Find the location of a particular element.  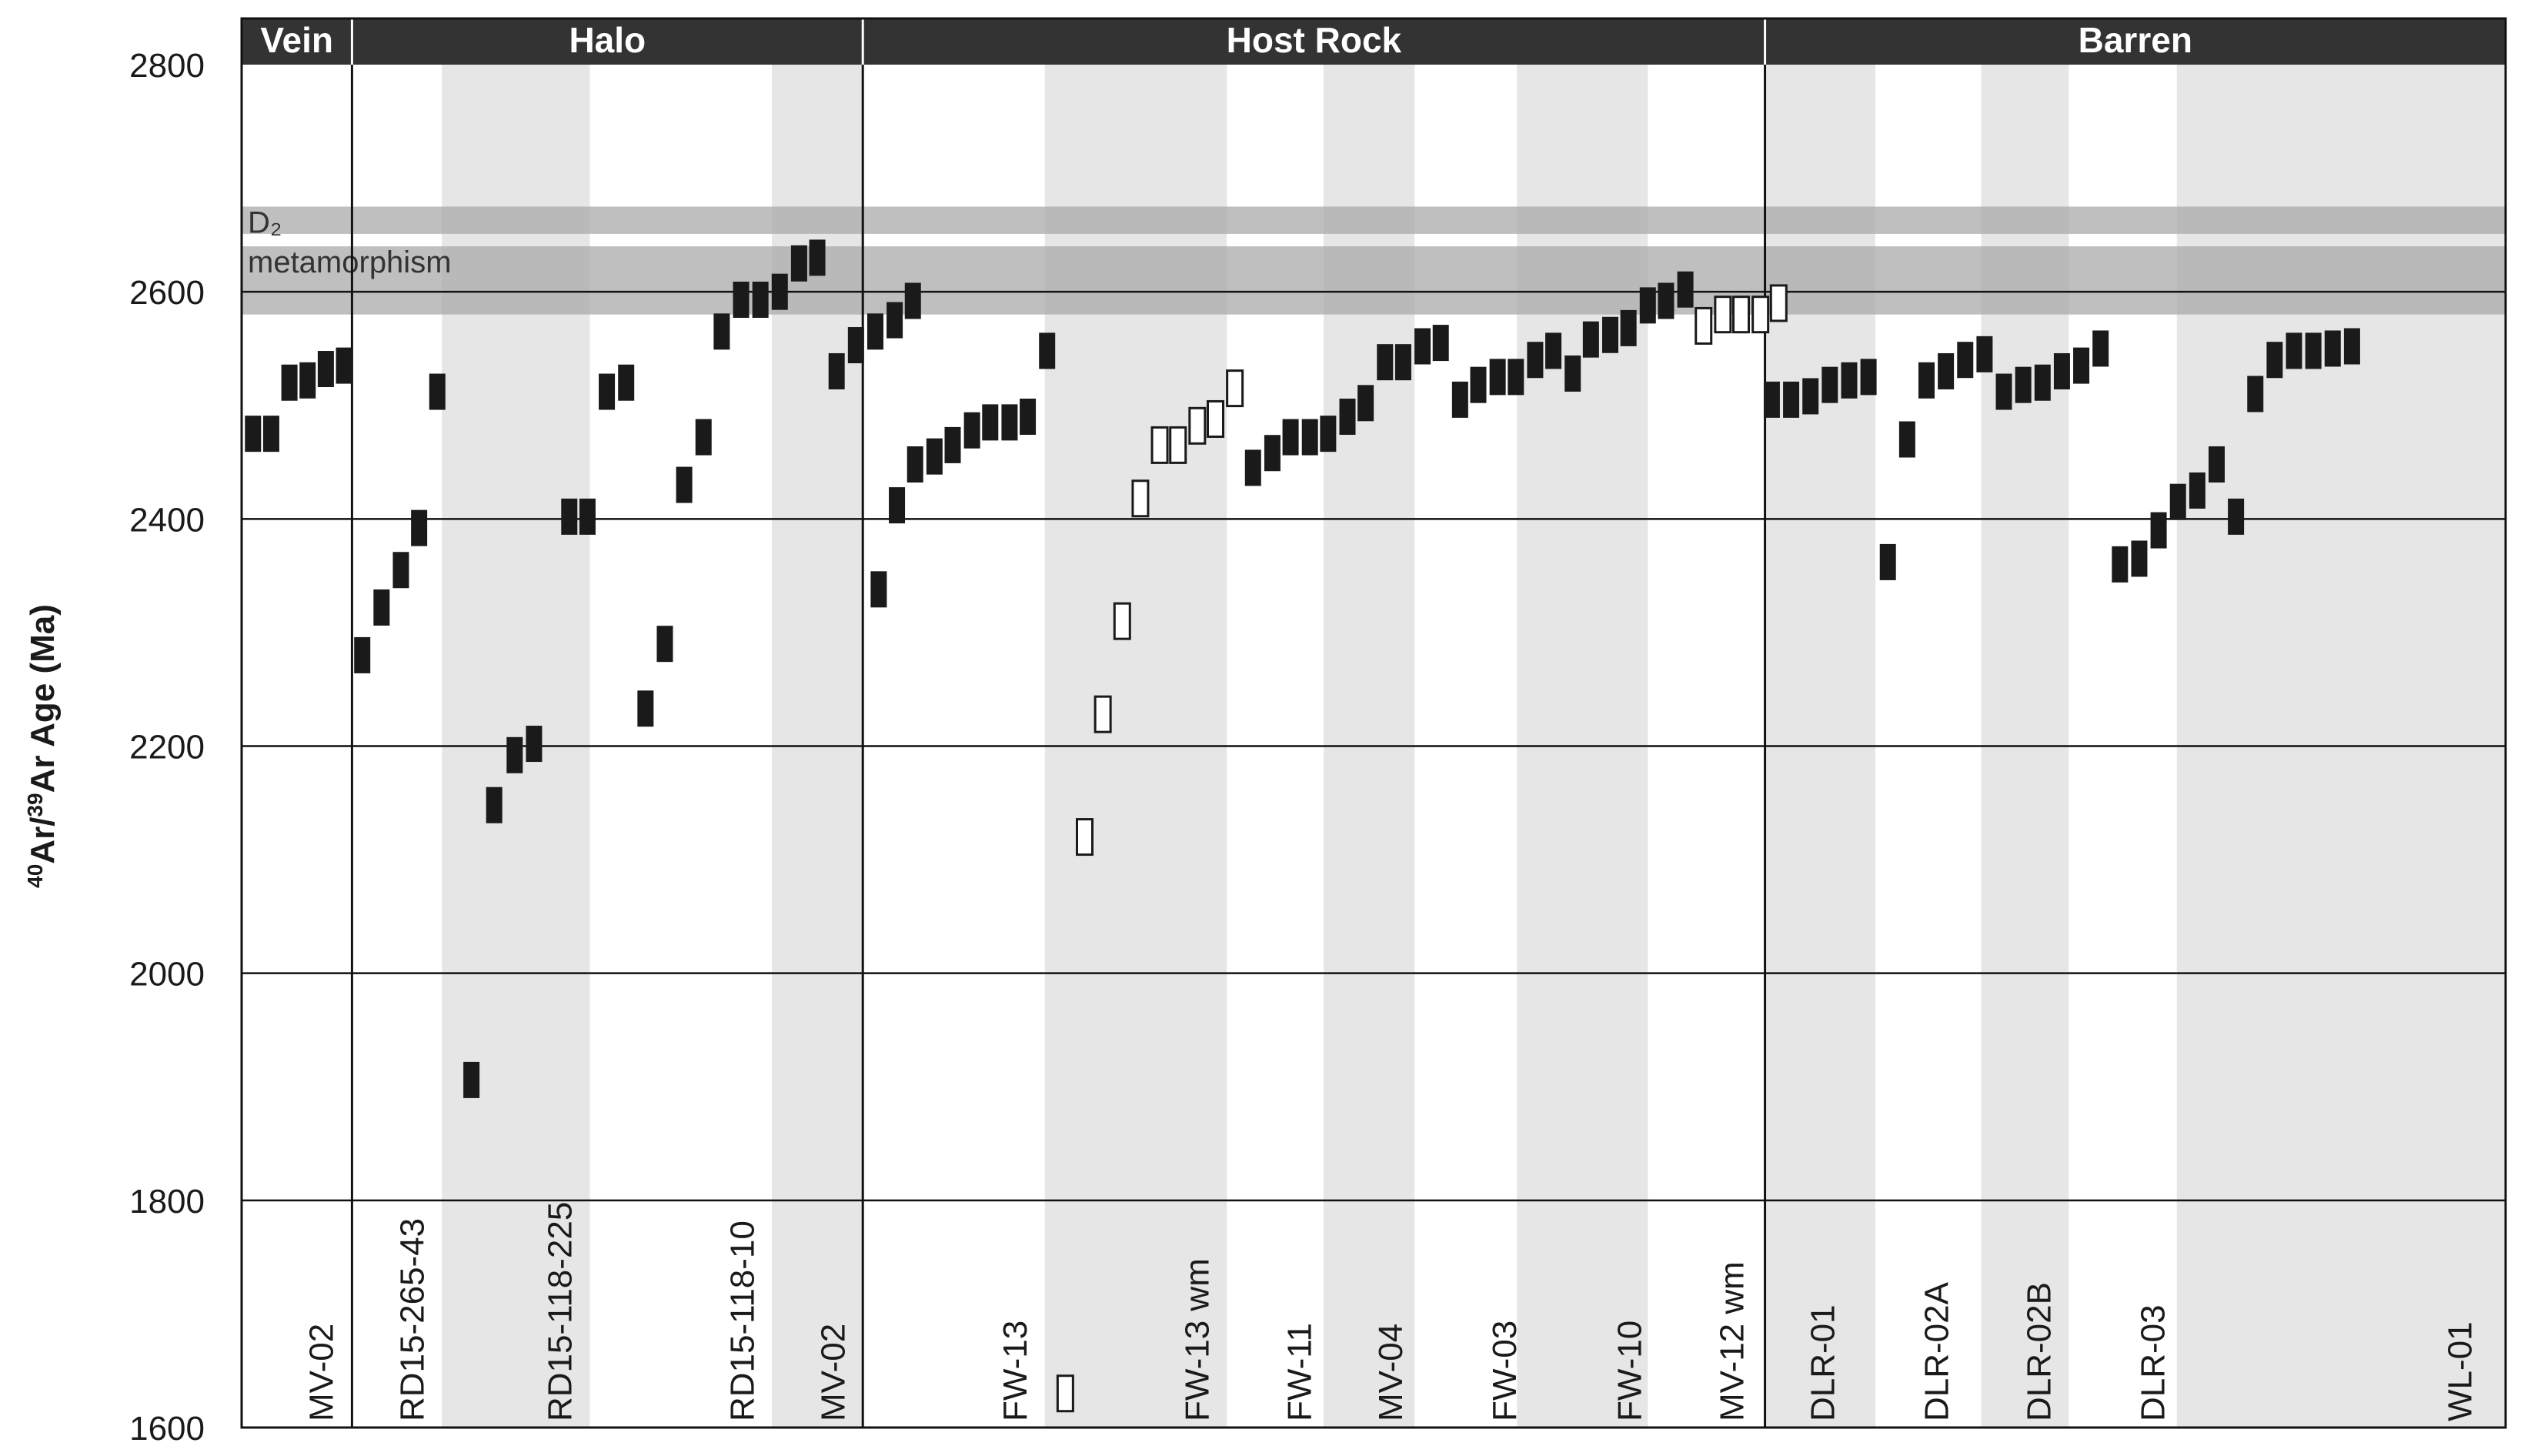

ylabel-end: Ar Age (Ma) is located at coordinates (43, 699).